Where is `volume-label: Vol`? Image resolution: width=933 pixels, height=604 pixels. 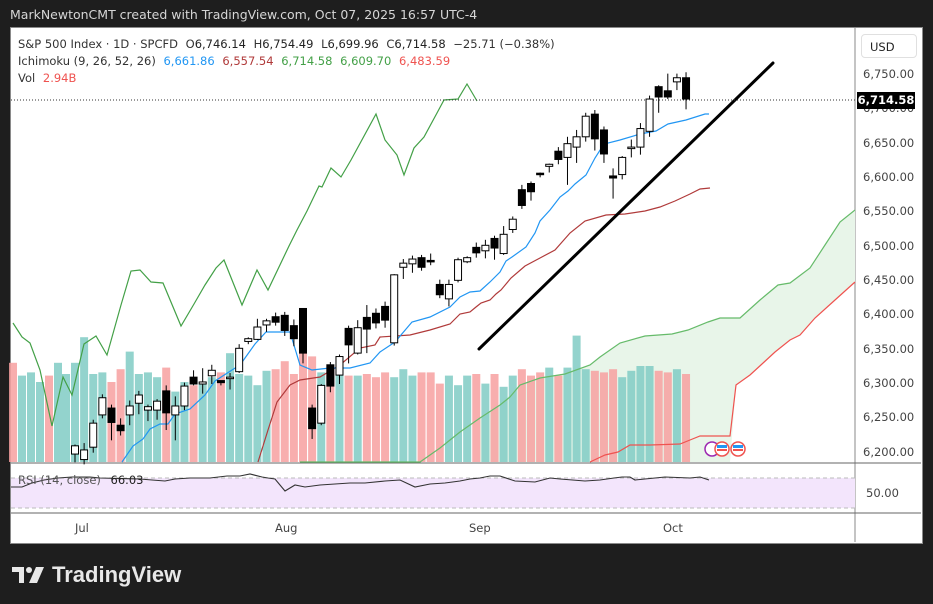
volume-label: Vol is located at coordinates (27, 78).